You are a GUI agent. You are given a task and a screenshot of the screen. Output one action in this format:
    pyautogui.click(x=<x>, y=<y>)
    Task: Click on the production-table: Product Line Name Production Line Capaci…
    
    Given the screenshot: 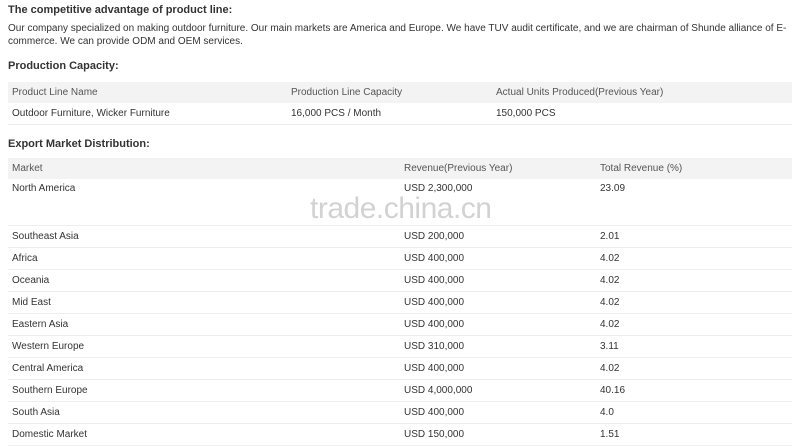 What is the action you would take?
    pyautogui.click(x=400, y=103)
    